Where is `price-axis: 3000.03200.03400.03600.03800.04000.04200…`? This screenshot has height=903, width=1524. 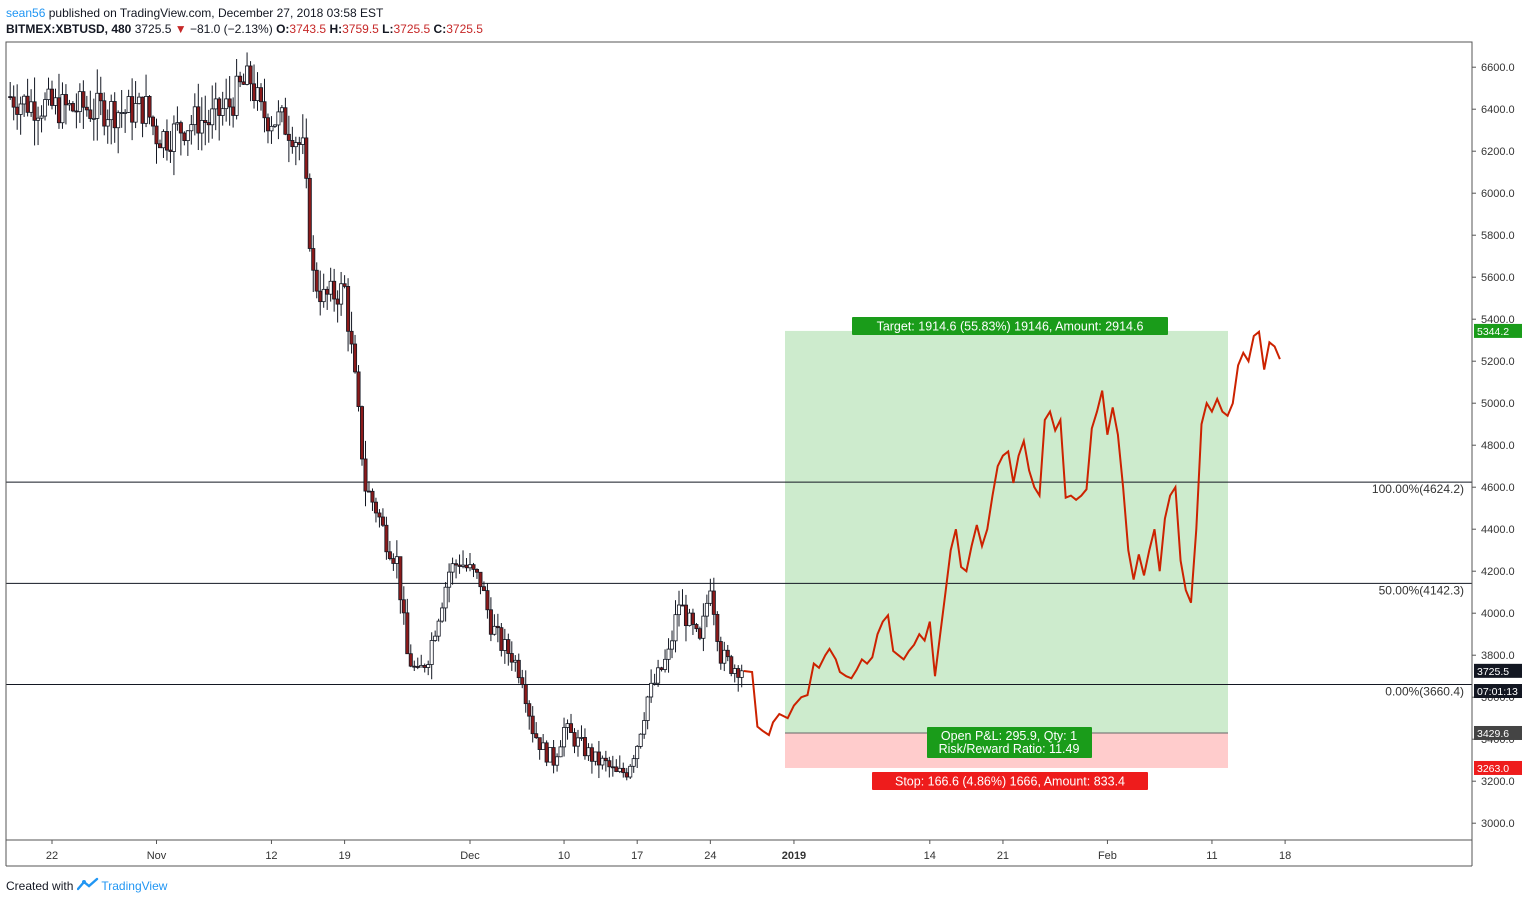 price-axis: 3000.03200.03400.03600.03800.04000.04200… is located at coordinates (1493, 446).